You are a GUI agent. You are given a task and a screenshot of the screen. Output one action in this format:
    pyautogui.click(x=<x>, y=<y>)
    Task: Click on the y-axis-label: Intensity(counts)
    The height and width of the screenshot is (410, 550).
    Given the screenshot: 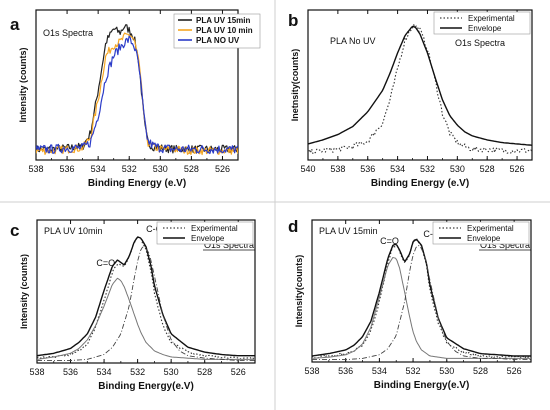 What is the action you would take?
    pyautogui.click(x=299, y=291)
    